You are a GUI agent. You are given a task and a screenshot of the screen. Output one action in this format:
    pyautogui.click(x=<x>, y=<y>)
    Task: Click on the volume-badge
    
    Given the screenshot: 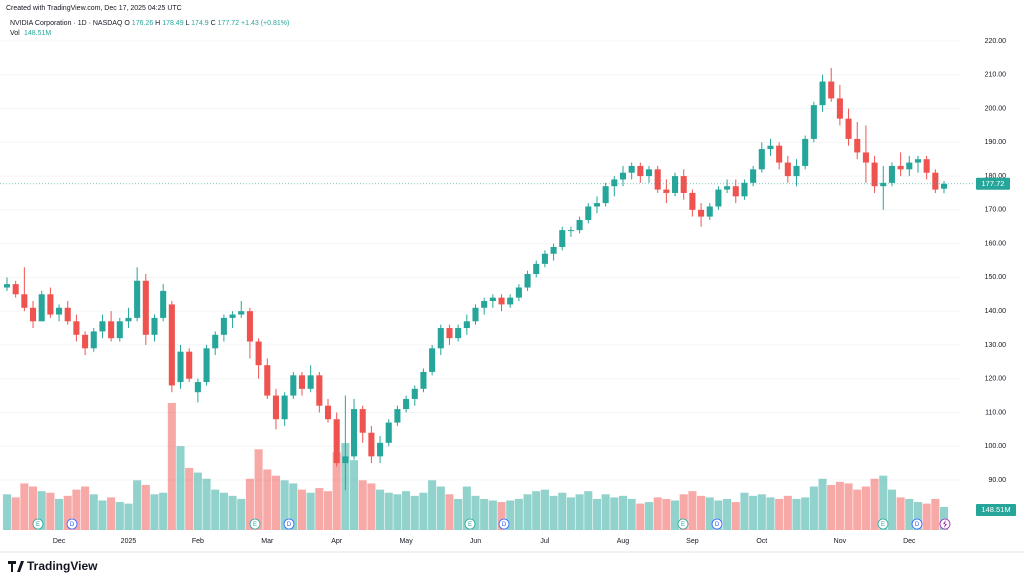 What is the action you would take?
    pyautogui.click(x=996, y=510)
    